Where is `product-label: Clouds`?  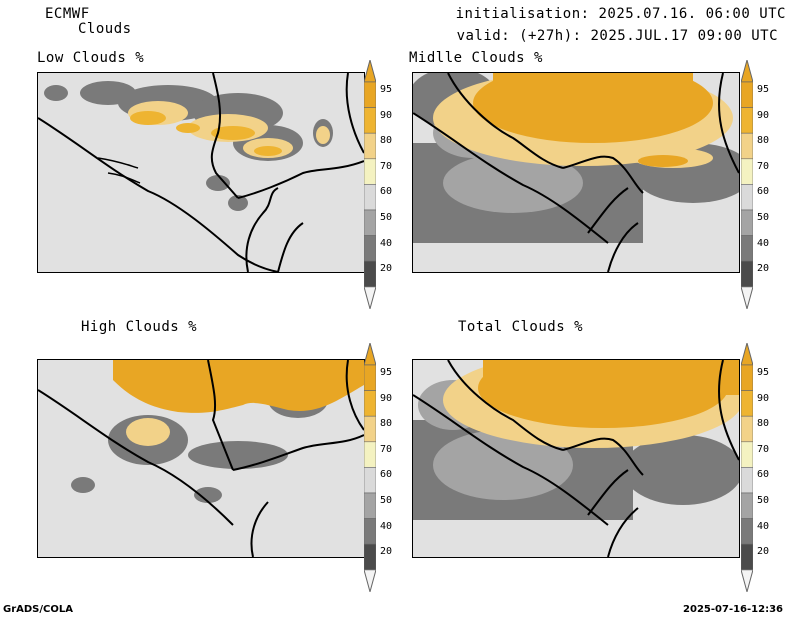 product-label: Clouds is located at coordinates (105, 29).